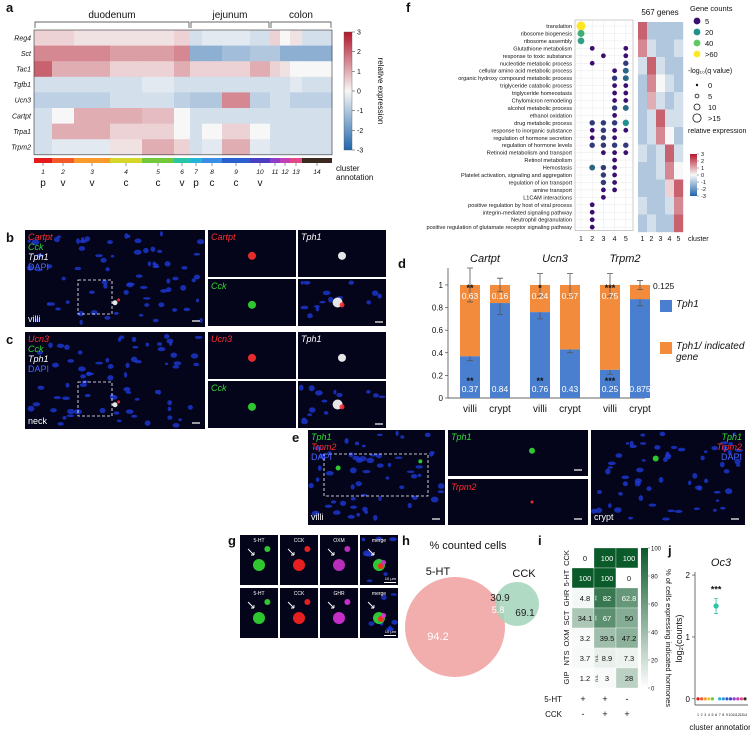  I want to click on row-label: SCT, so click(566, 617).